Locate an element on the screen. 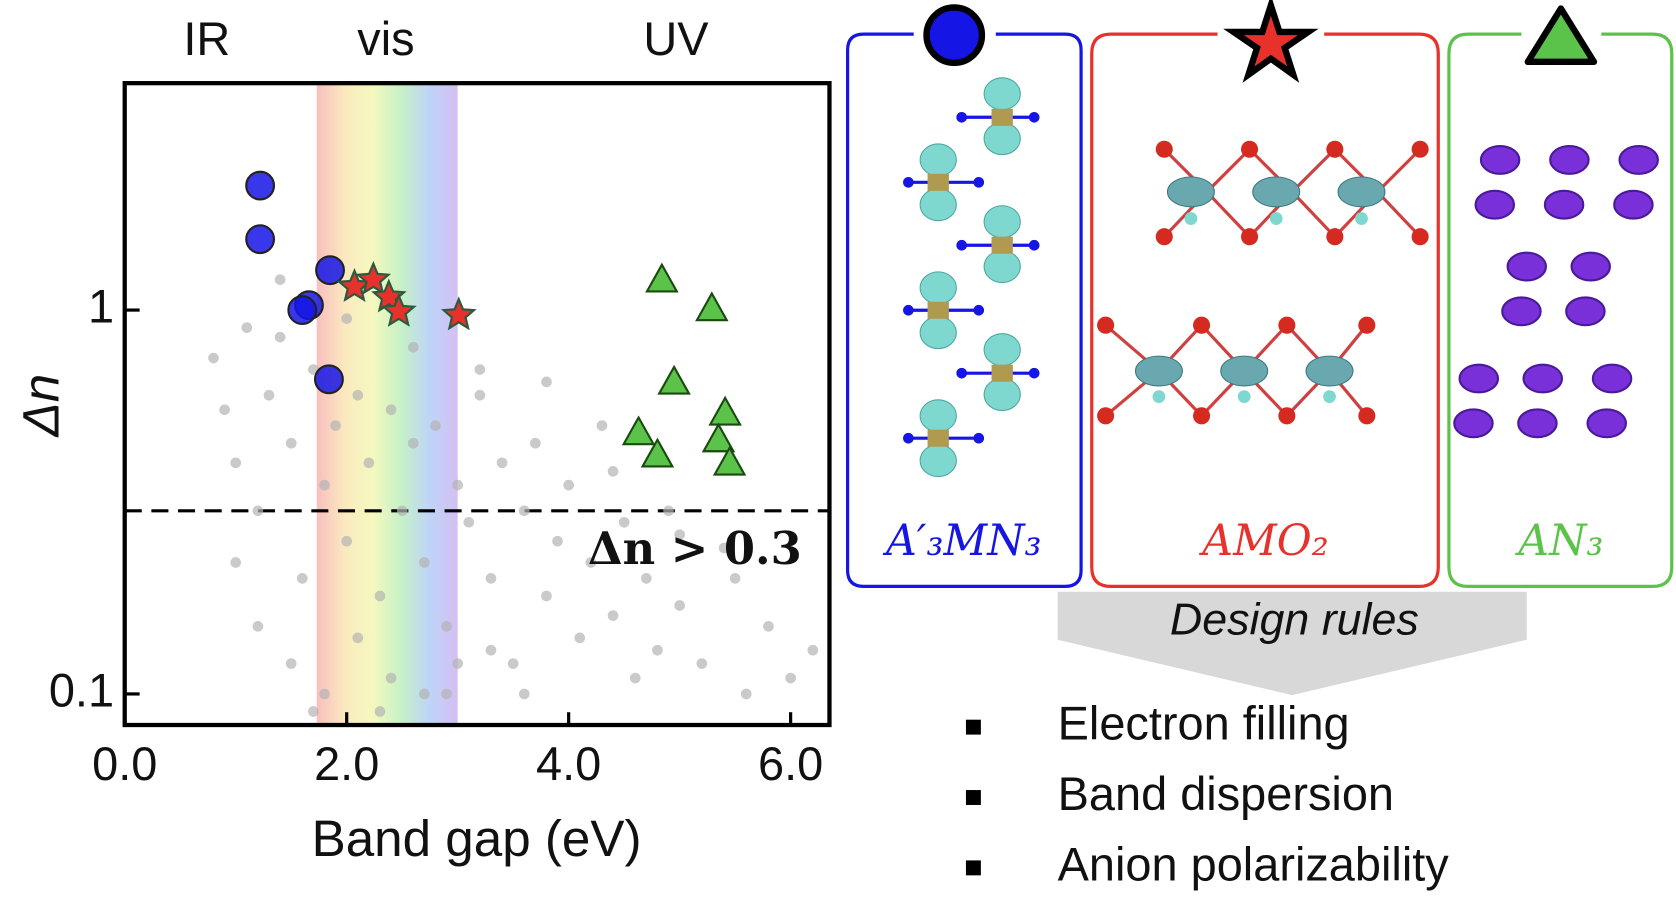 This screenshot has height=907, width=1676. region-label: IR is located at coordinates (206, 39).